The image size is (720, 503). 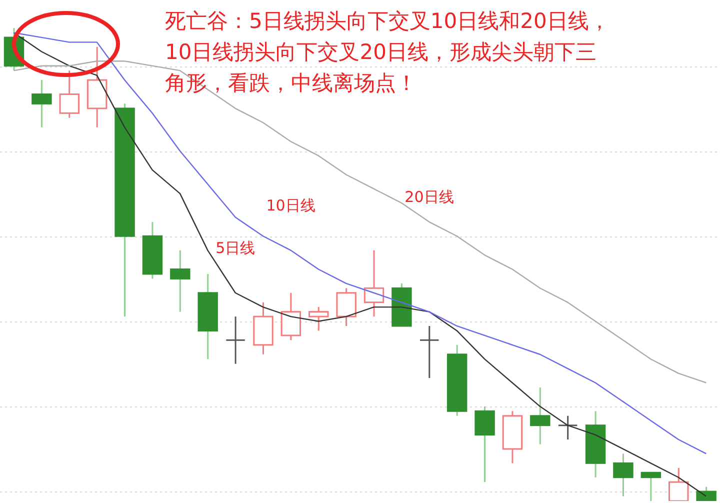 What do you see at coordinates (429, 197) in the screenshot?
I see `series-label: 20日线` at bounding box center [429, 197].